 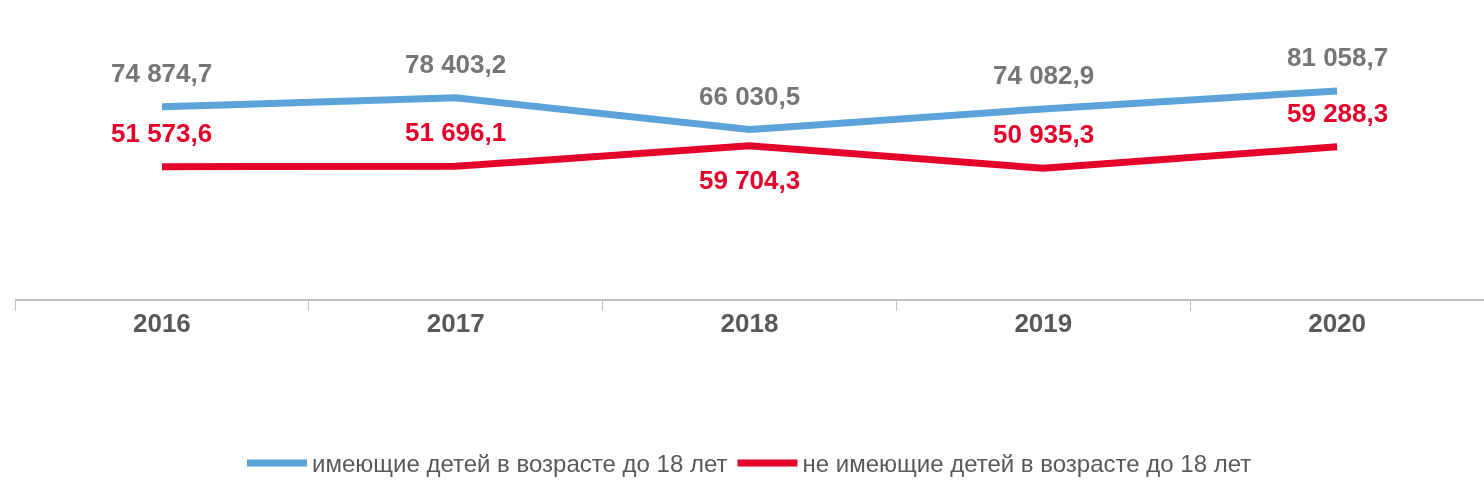 I want to click on legend-label: имеющие детей в возрасте до 18 лет, so click(x=520, y=464).